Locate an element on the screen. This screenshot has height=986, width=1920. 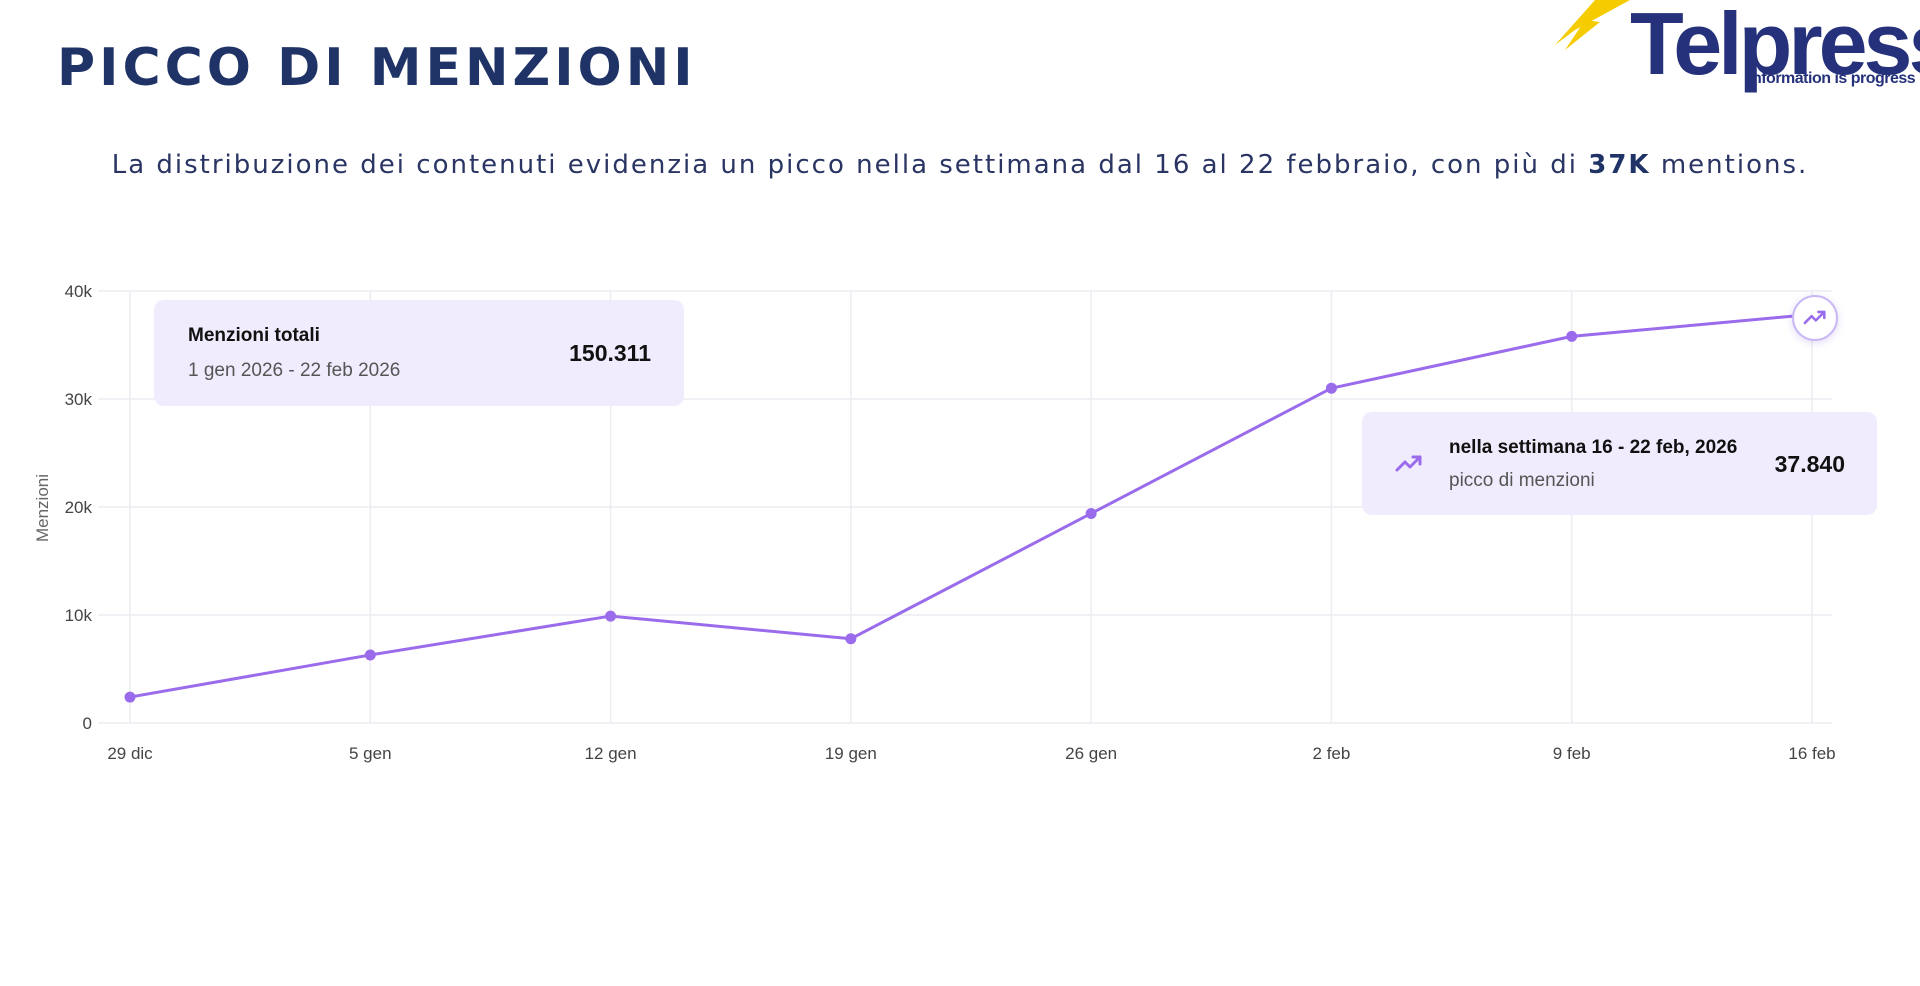
x-tick-label: 9 feb is located at coordinates (1572, 753).